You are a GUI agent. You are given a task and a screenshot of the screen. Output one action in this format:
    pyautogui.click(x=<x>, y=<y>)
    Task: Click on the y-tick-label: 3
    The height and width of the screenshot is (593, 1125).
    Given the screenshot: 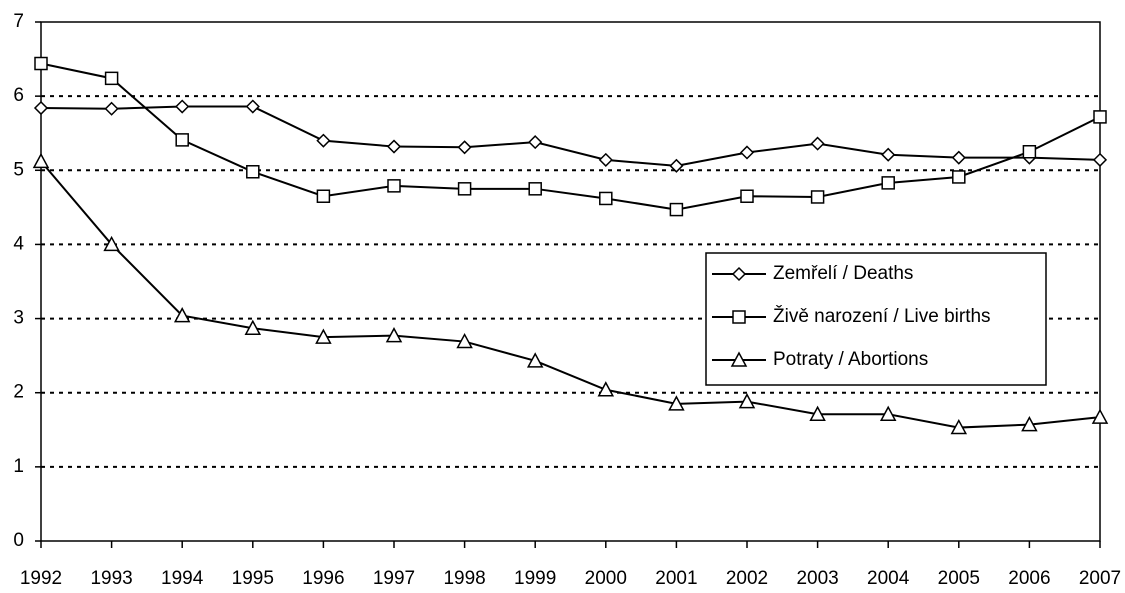 What is the action you would take?
    pyautogui.click(x=18, y=318)
    